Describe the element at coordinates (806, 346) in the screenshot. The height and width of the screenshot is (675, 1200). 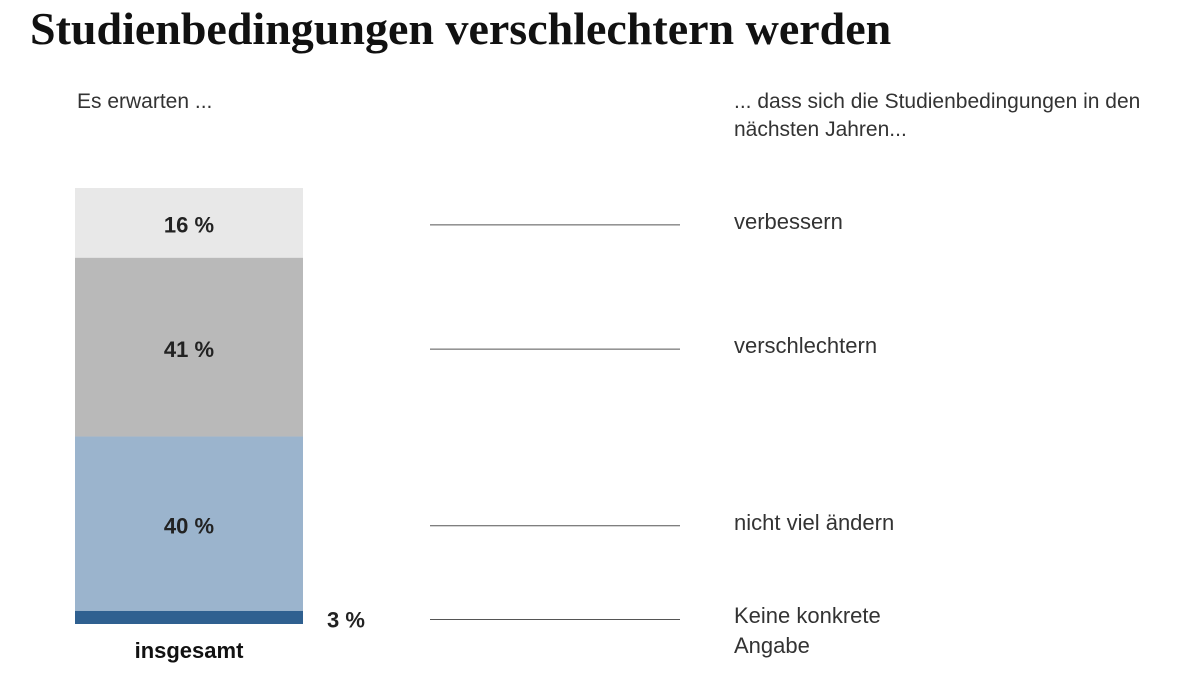
I see `legend-label: verschlechtern` at that location.